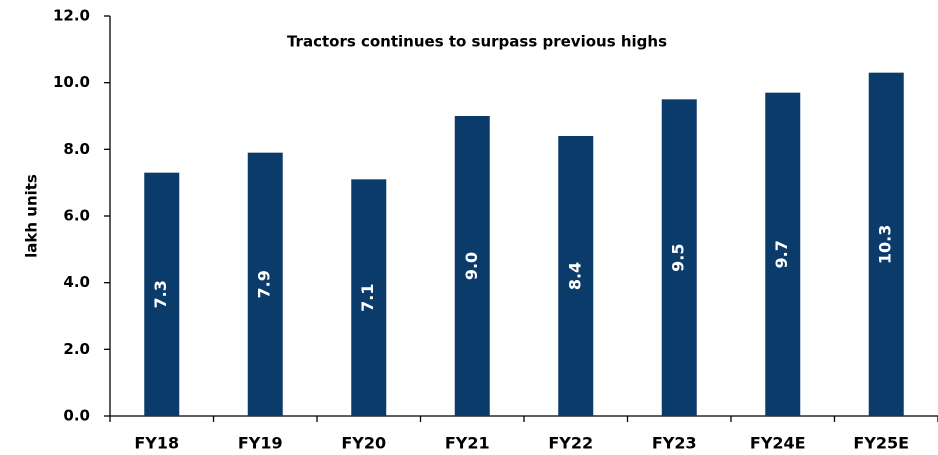 This screenshot has width=938, height=455. What do you see at coordinates (76, 349) in the screenshot?
I see `y-tick-label: 2.0` at bounding box center [76, 349].